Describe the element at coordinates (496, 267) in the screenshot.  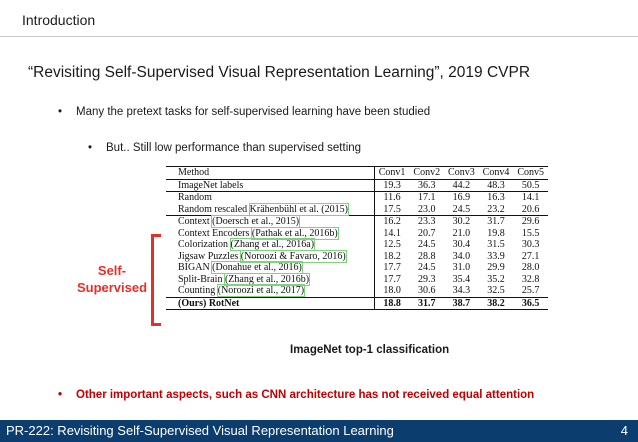
I see `value-cell-conv4: 29.9` at that location.